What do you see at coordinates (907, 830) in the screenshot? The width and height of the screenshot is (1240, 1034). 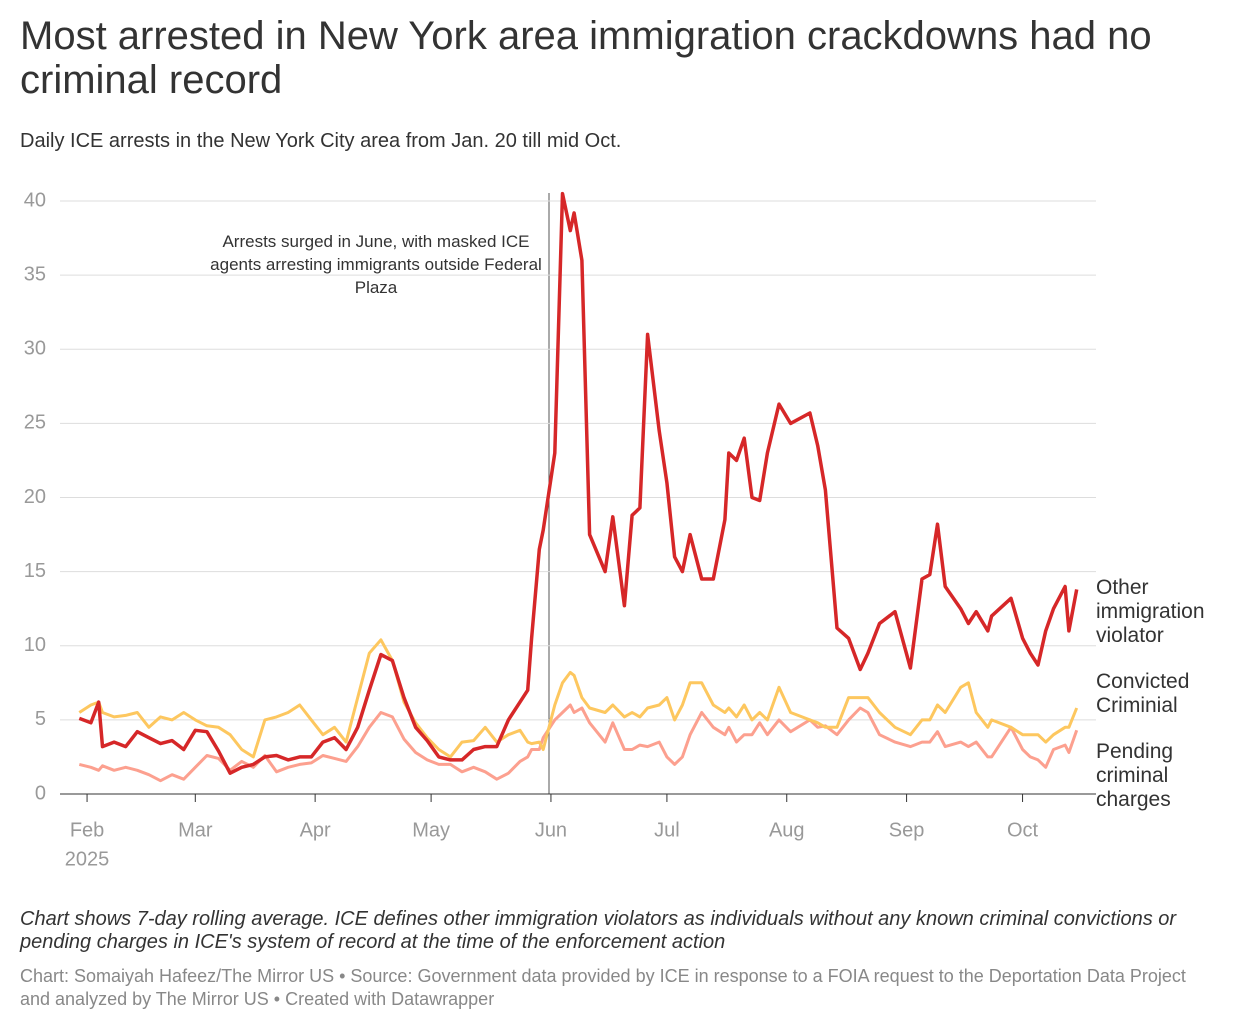 I see `x-tick-label: Sep` at bounding box center [907, 830].